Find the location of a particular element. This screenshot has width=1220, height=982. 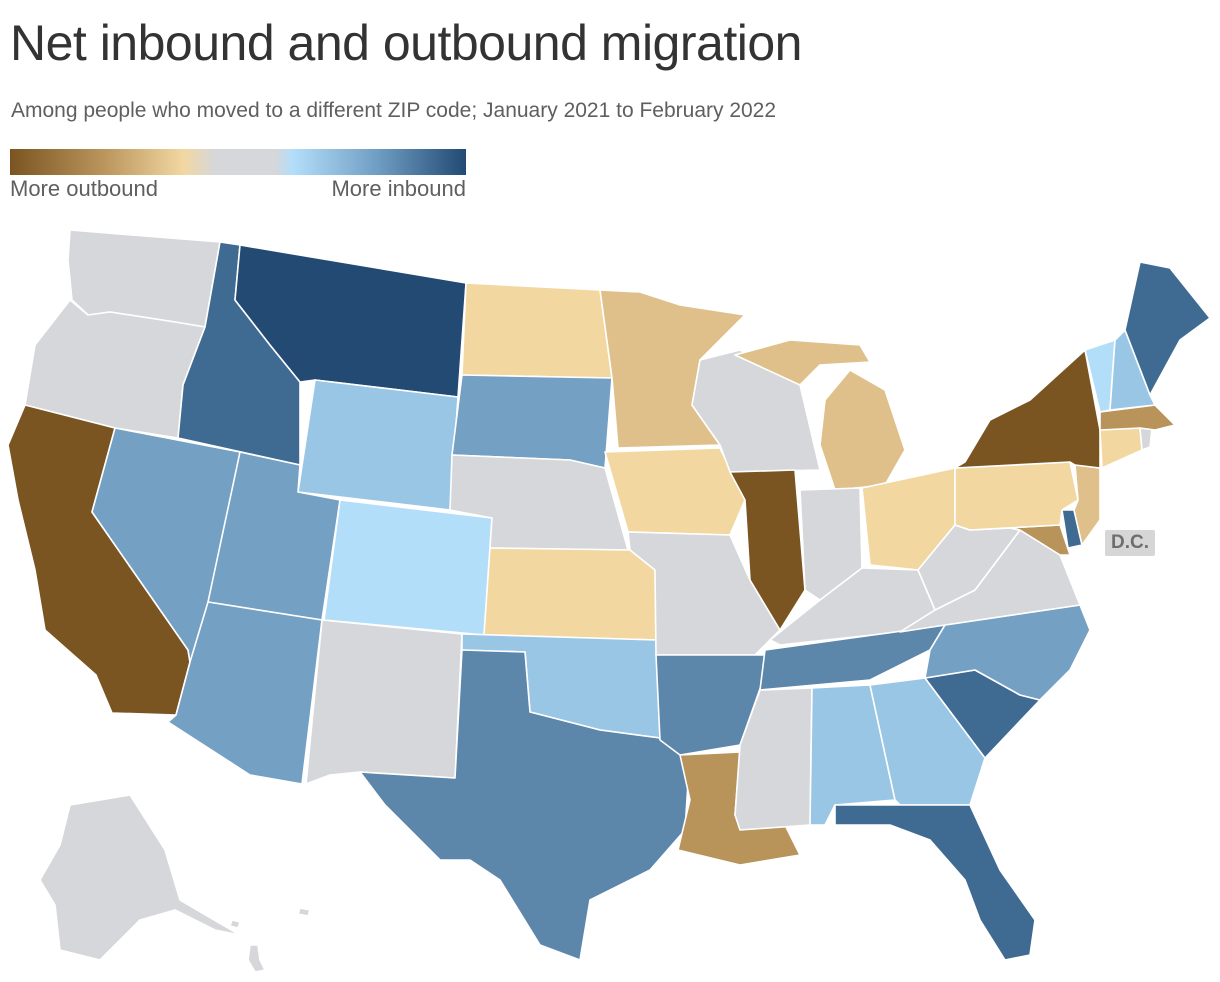

state-illinois is located at coordinates (767, 550).